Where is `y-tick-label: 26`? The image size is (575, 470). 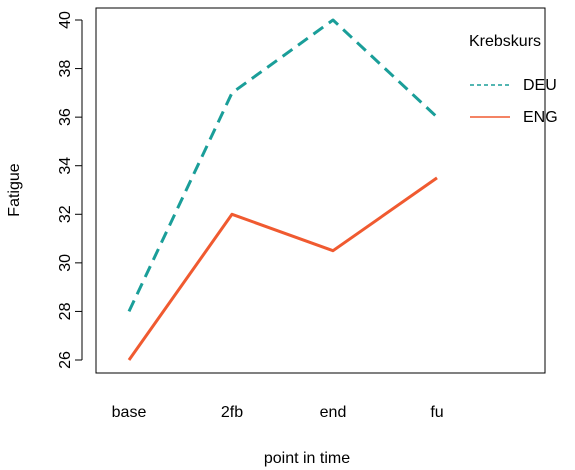
y-tick-label: 26 is located at coordinates (65, 360).